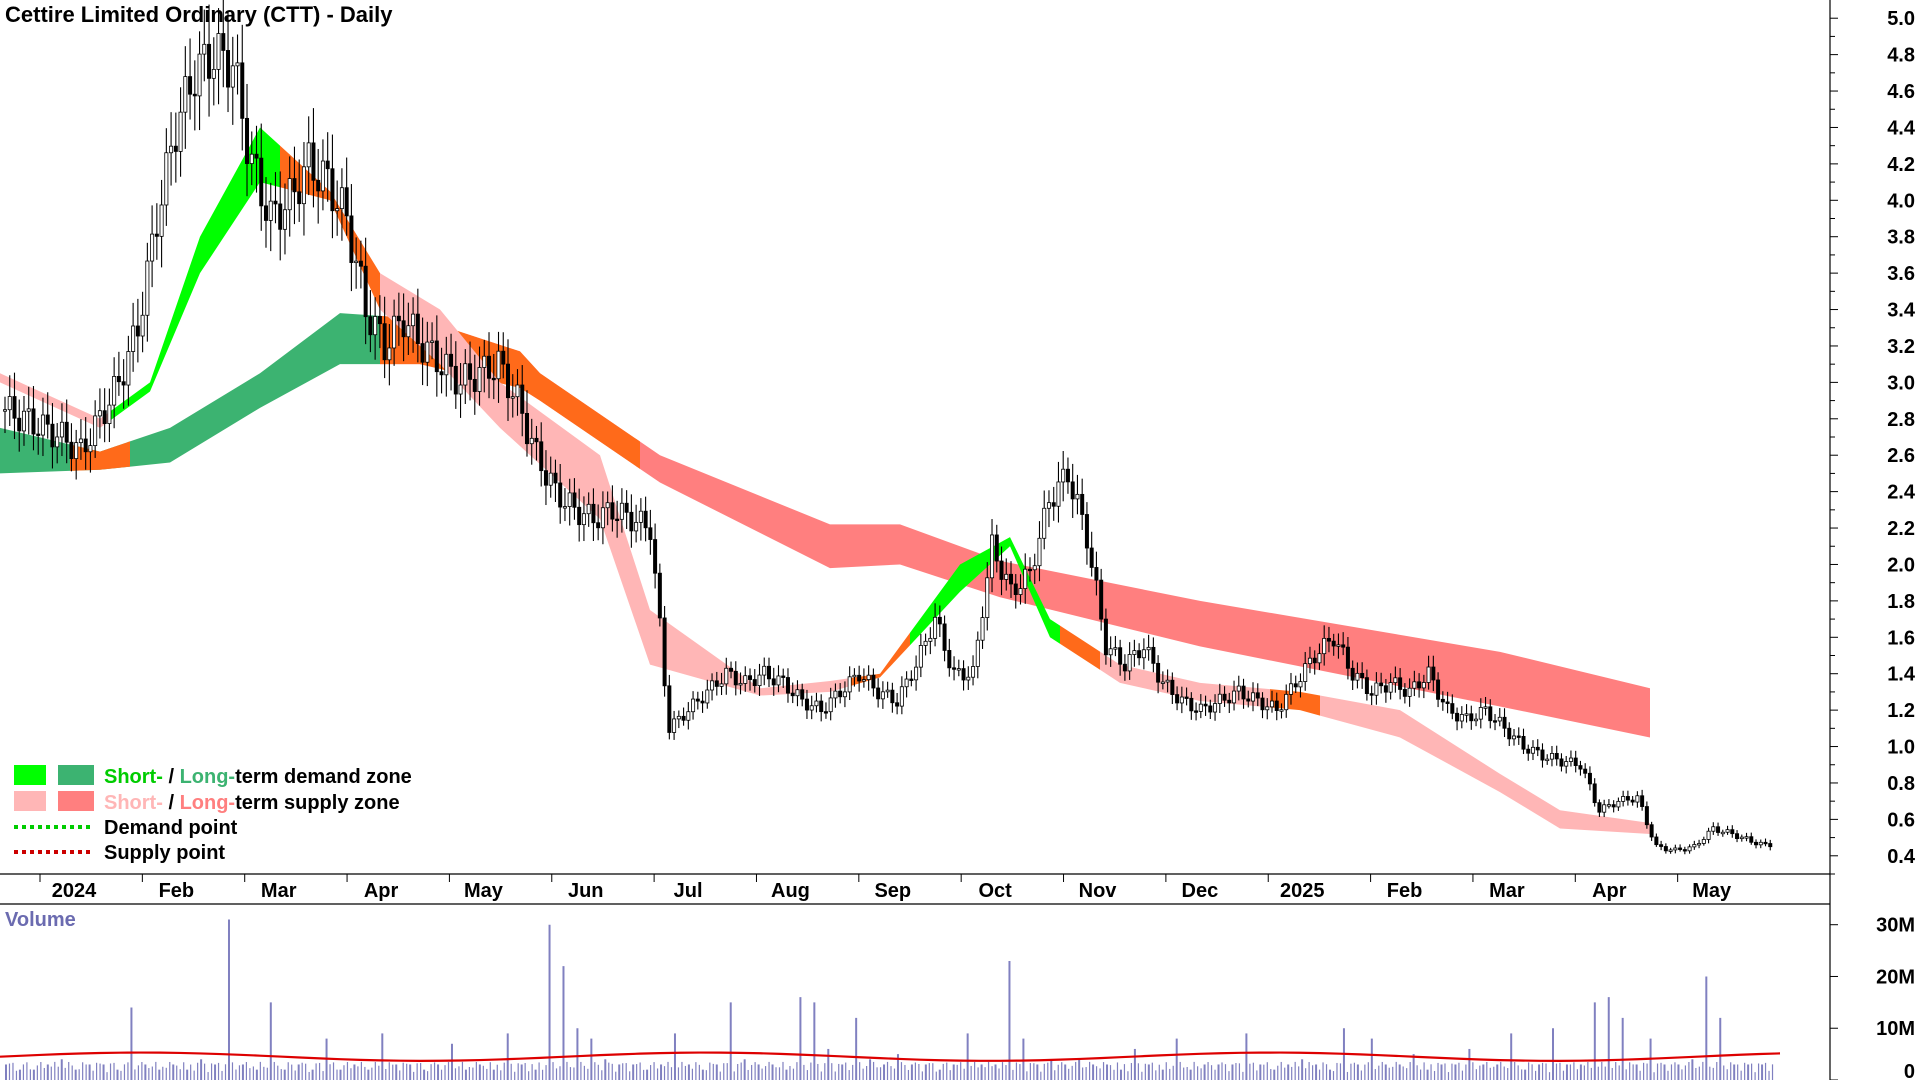 Image resolution: width=1920 pixels, height=1080 pixels. I want to click on legend-demand-long-swatch, so click(76, 775).